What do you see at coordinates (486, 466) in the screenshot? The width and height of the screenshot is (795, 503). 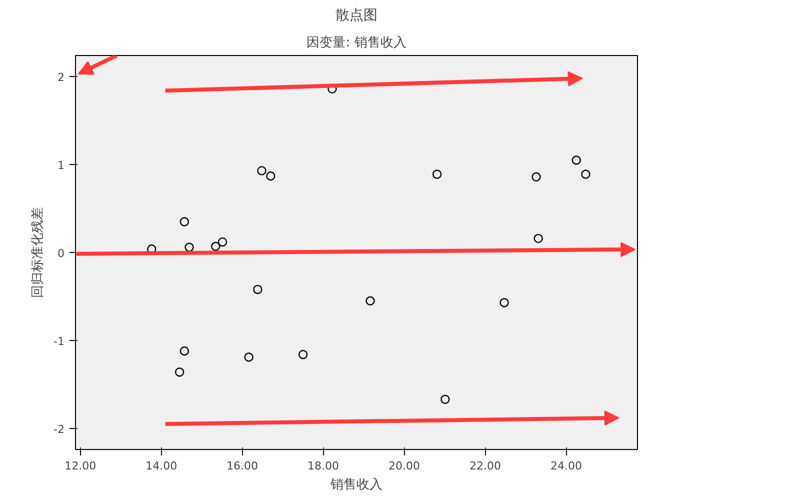 I see `x-tick-label: 22.00` at bounding box center [486, 466].